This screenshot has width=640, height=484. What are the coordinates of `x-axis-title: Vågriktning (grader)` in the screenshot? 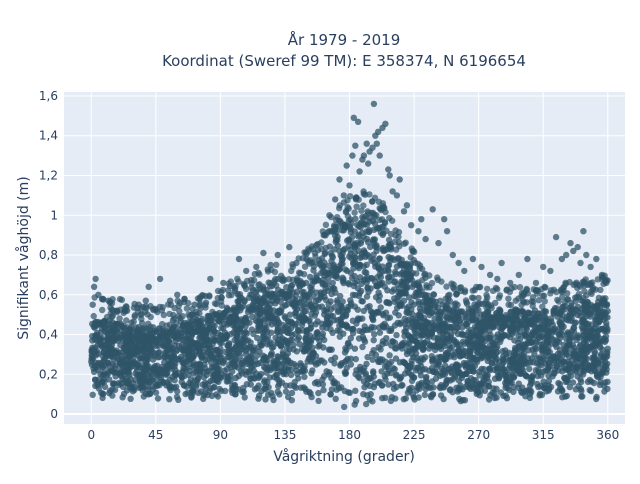 It's located at (344, 456).